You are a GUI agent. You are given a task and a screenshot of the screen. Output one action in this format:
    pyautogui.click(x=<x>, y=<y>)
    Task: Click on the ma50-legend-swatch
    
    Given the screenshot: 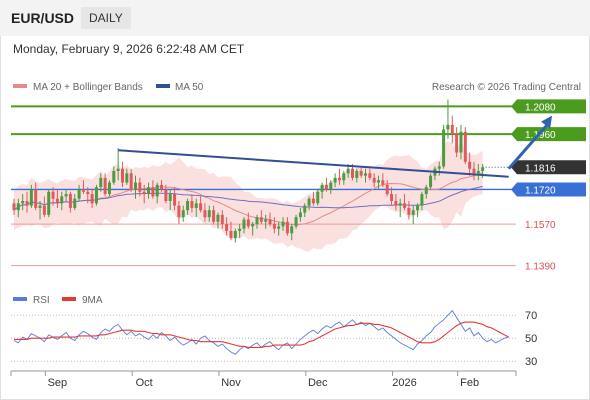 What is the action you would take?
    pyautogui.click(x=163, y=86)
    